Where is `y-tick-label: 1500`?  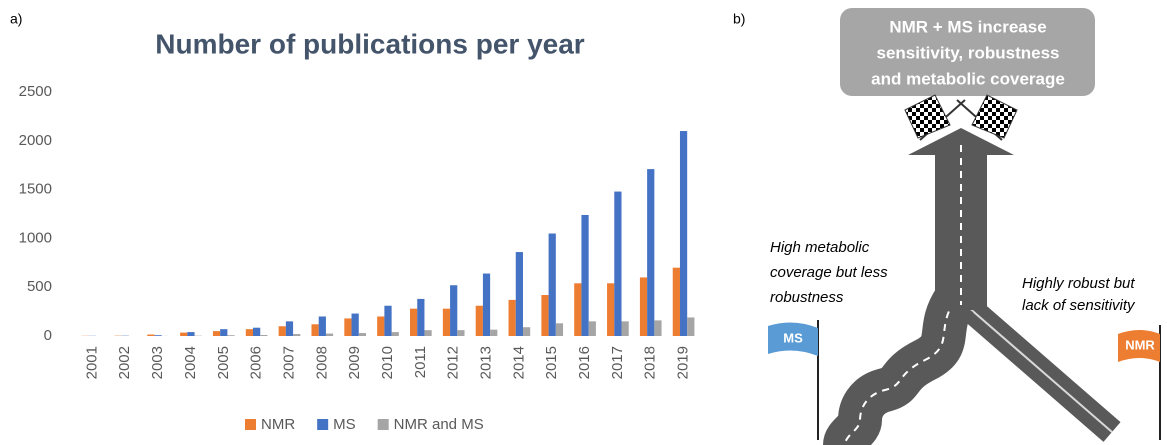 y-tick-label: 1500 is located at coordinates (35, 189).